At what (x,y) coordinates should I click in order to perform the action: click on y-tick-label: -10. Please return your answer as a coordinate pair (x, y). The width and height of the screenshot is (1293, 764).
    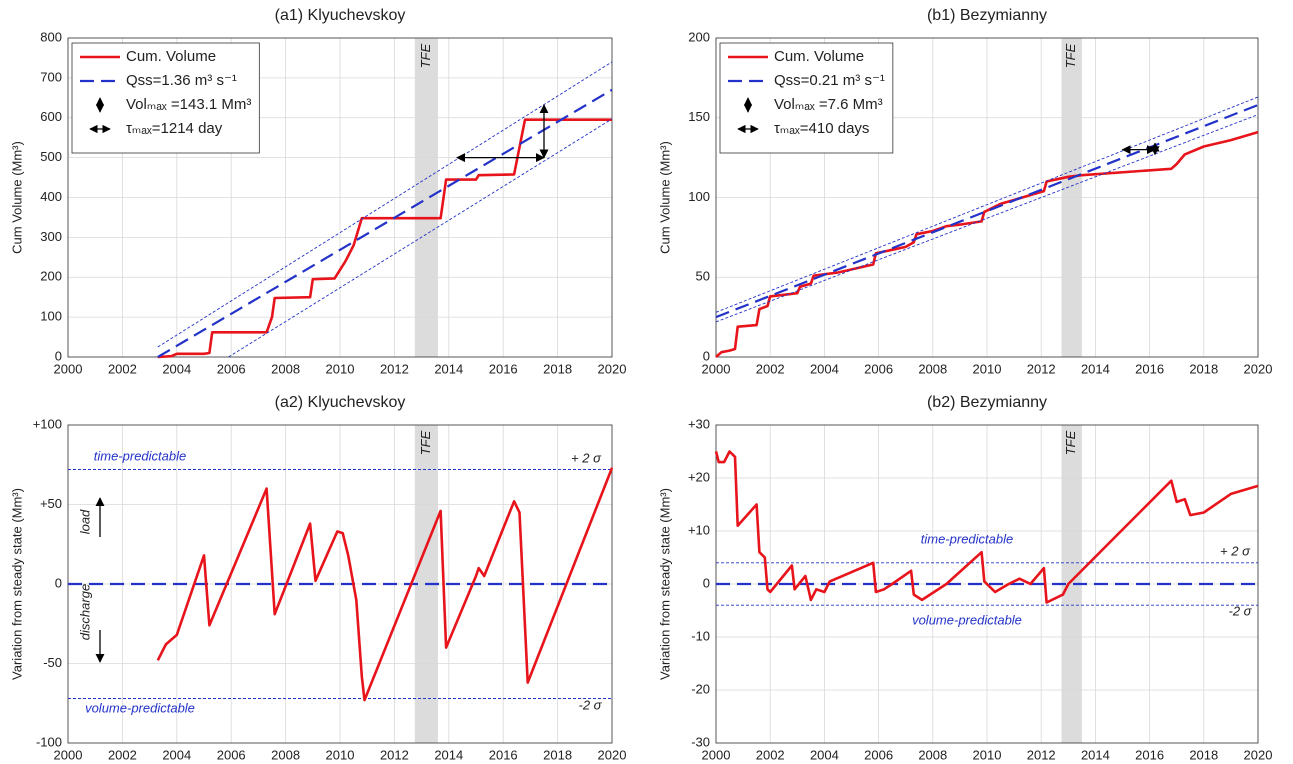
    Looking at the image, I should click on (700, 635).